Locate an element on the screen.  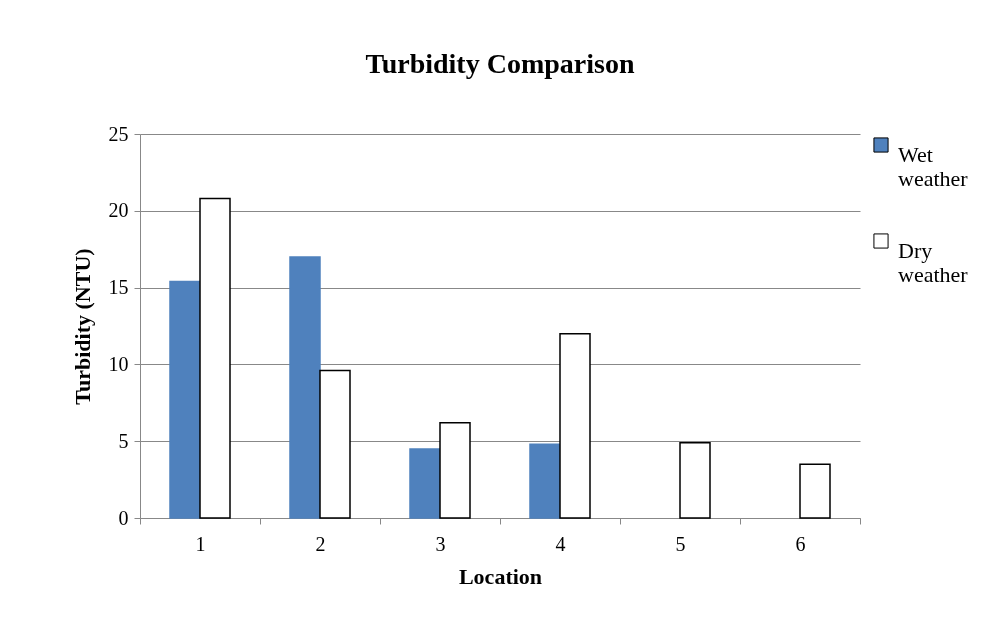
x-tick-label: 3 is located at coordinates (440, 543).